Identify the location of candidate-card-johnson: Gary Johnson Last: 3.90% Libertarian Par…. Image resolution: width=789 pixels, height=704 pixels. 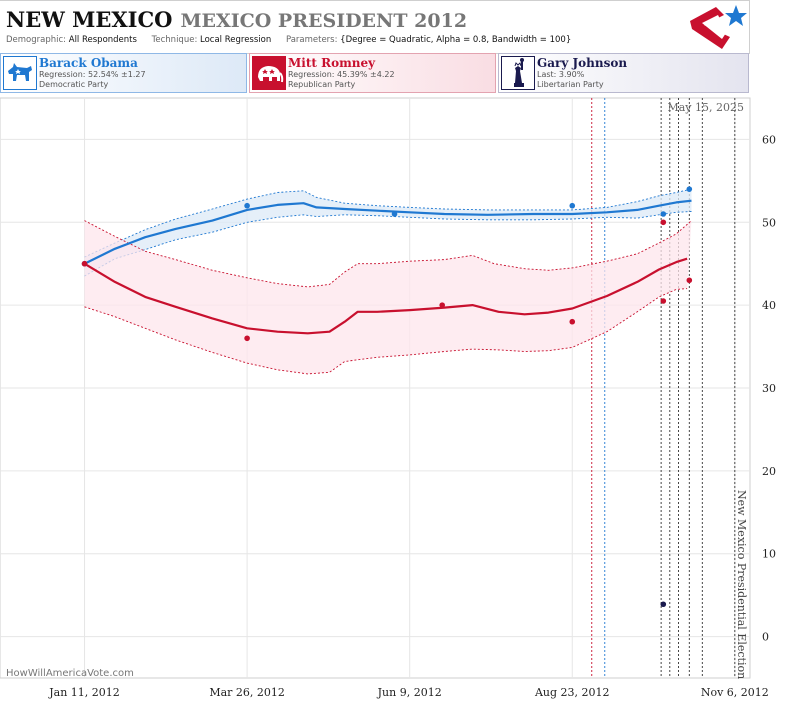
(623, 73).